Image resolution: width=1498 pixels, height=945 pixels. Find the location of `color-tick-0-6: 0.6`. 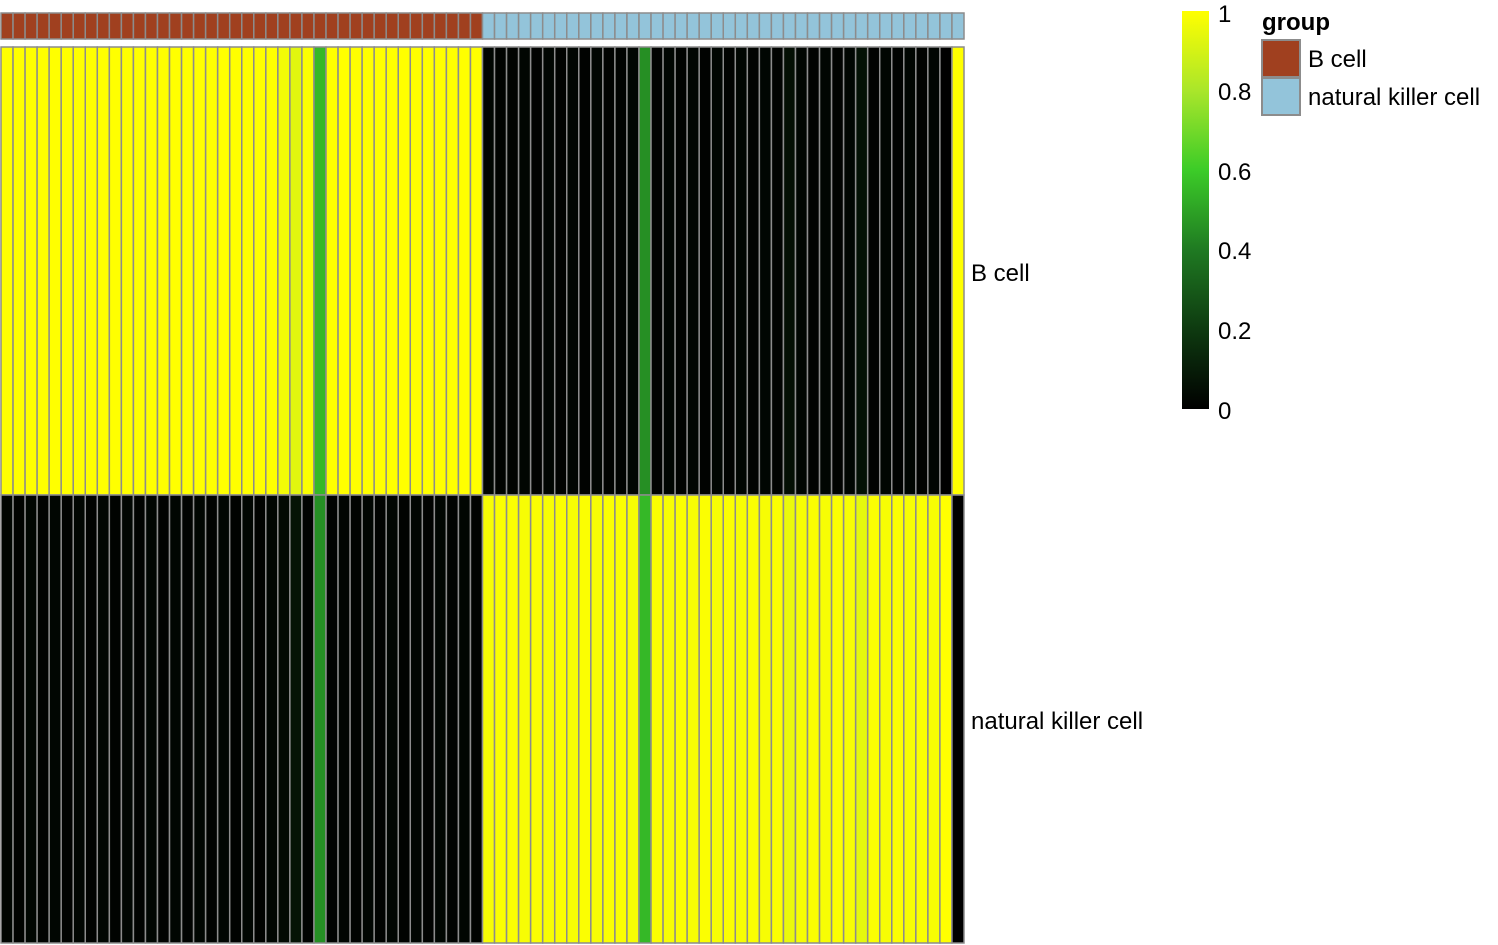

color-tick-0-6: 0.6 is located at coordinates (1234, 172).